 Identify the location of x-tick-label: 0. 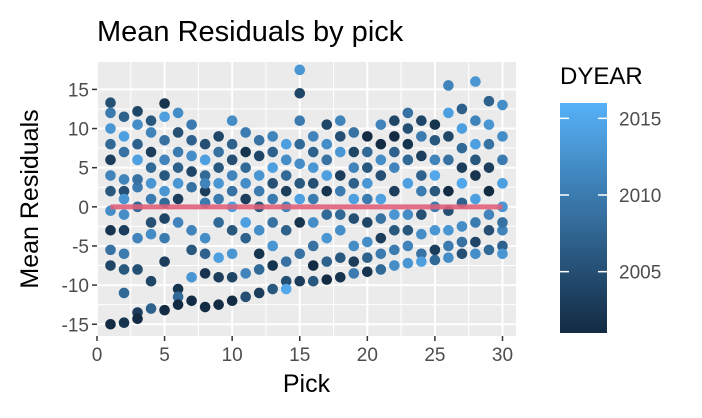
(97, 355).